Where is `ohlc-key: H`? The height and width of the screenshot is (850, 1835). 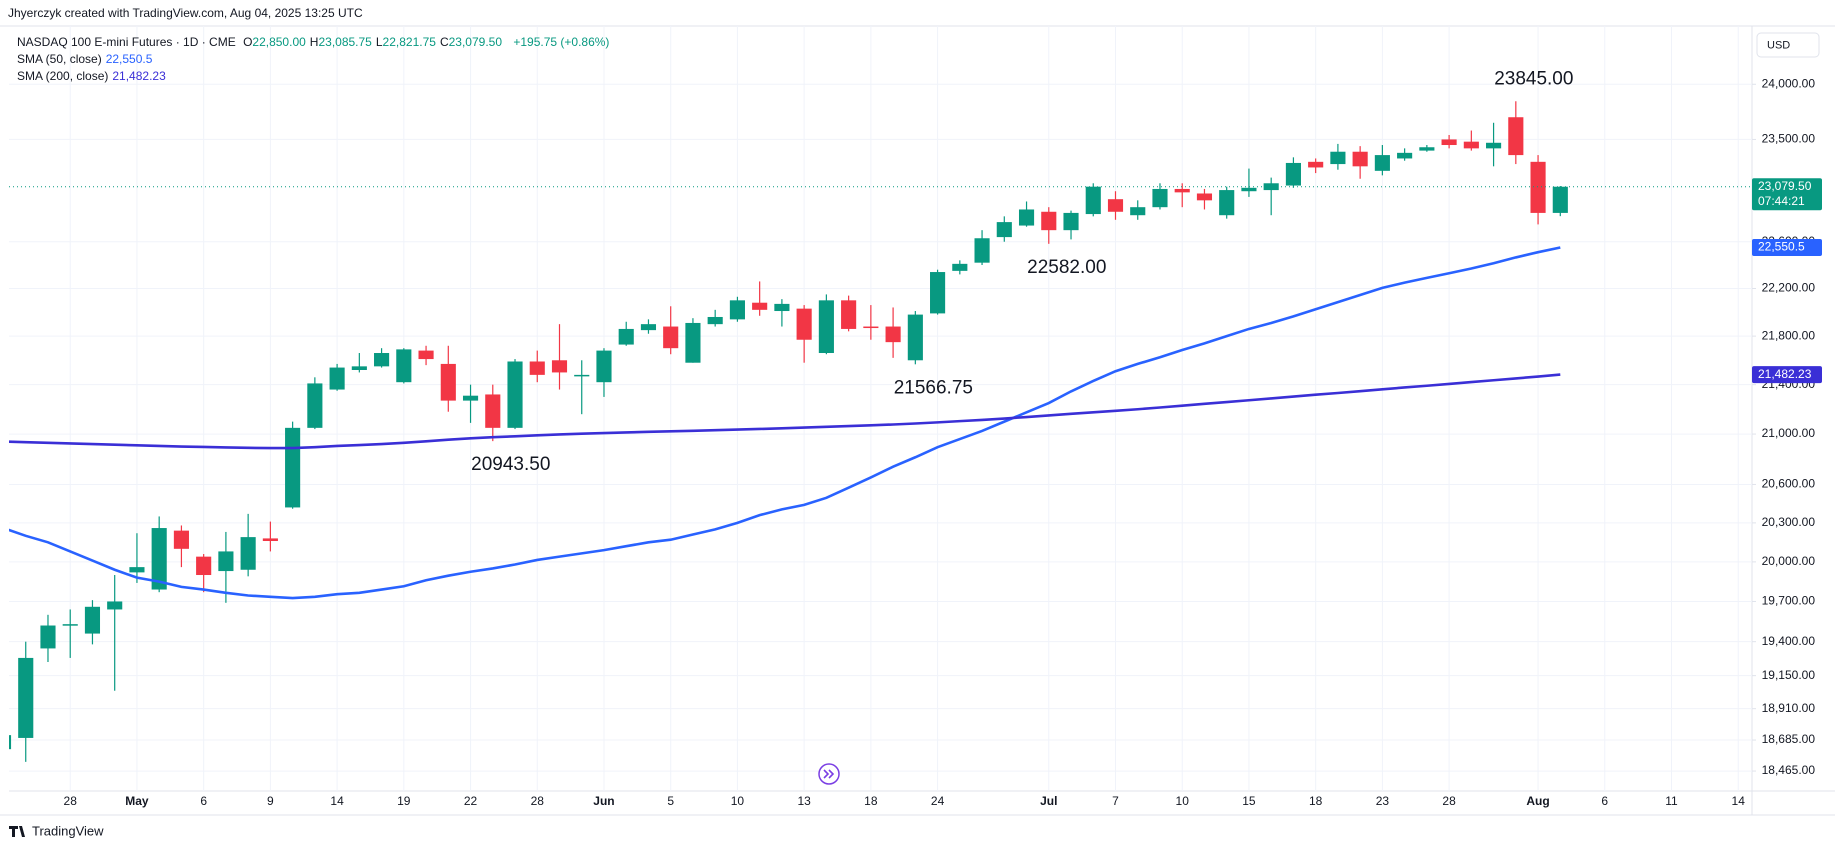 ohlc-key: H is located at coordinates (314, 42).